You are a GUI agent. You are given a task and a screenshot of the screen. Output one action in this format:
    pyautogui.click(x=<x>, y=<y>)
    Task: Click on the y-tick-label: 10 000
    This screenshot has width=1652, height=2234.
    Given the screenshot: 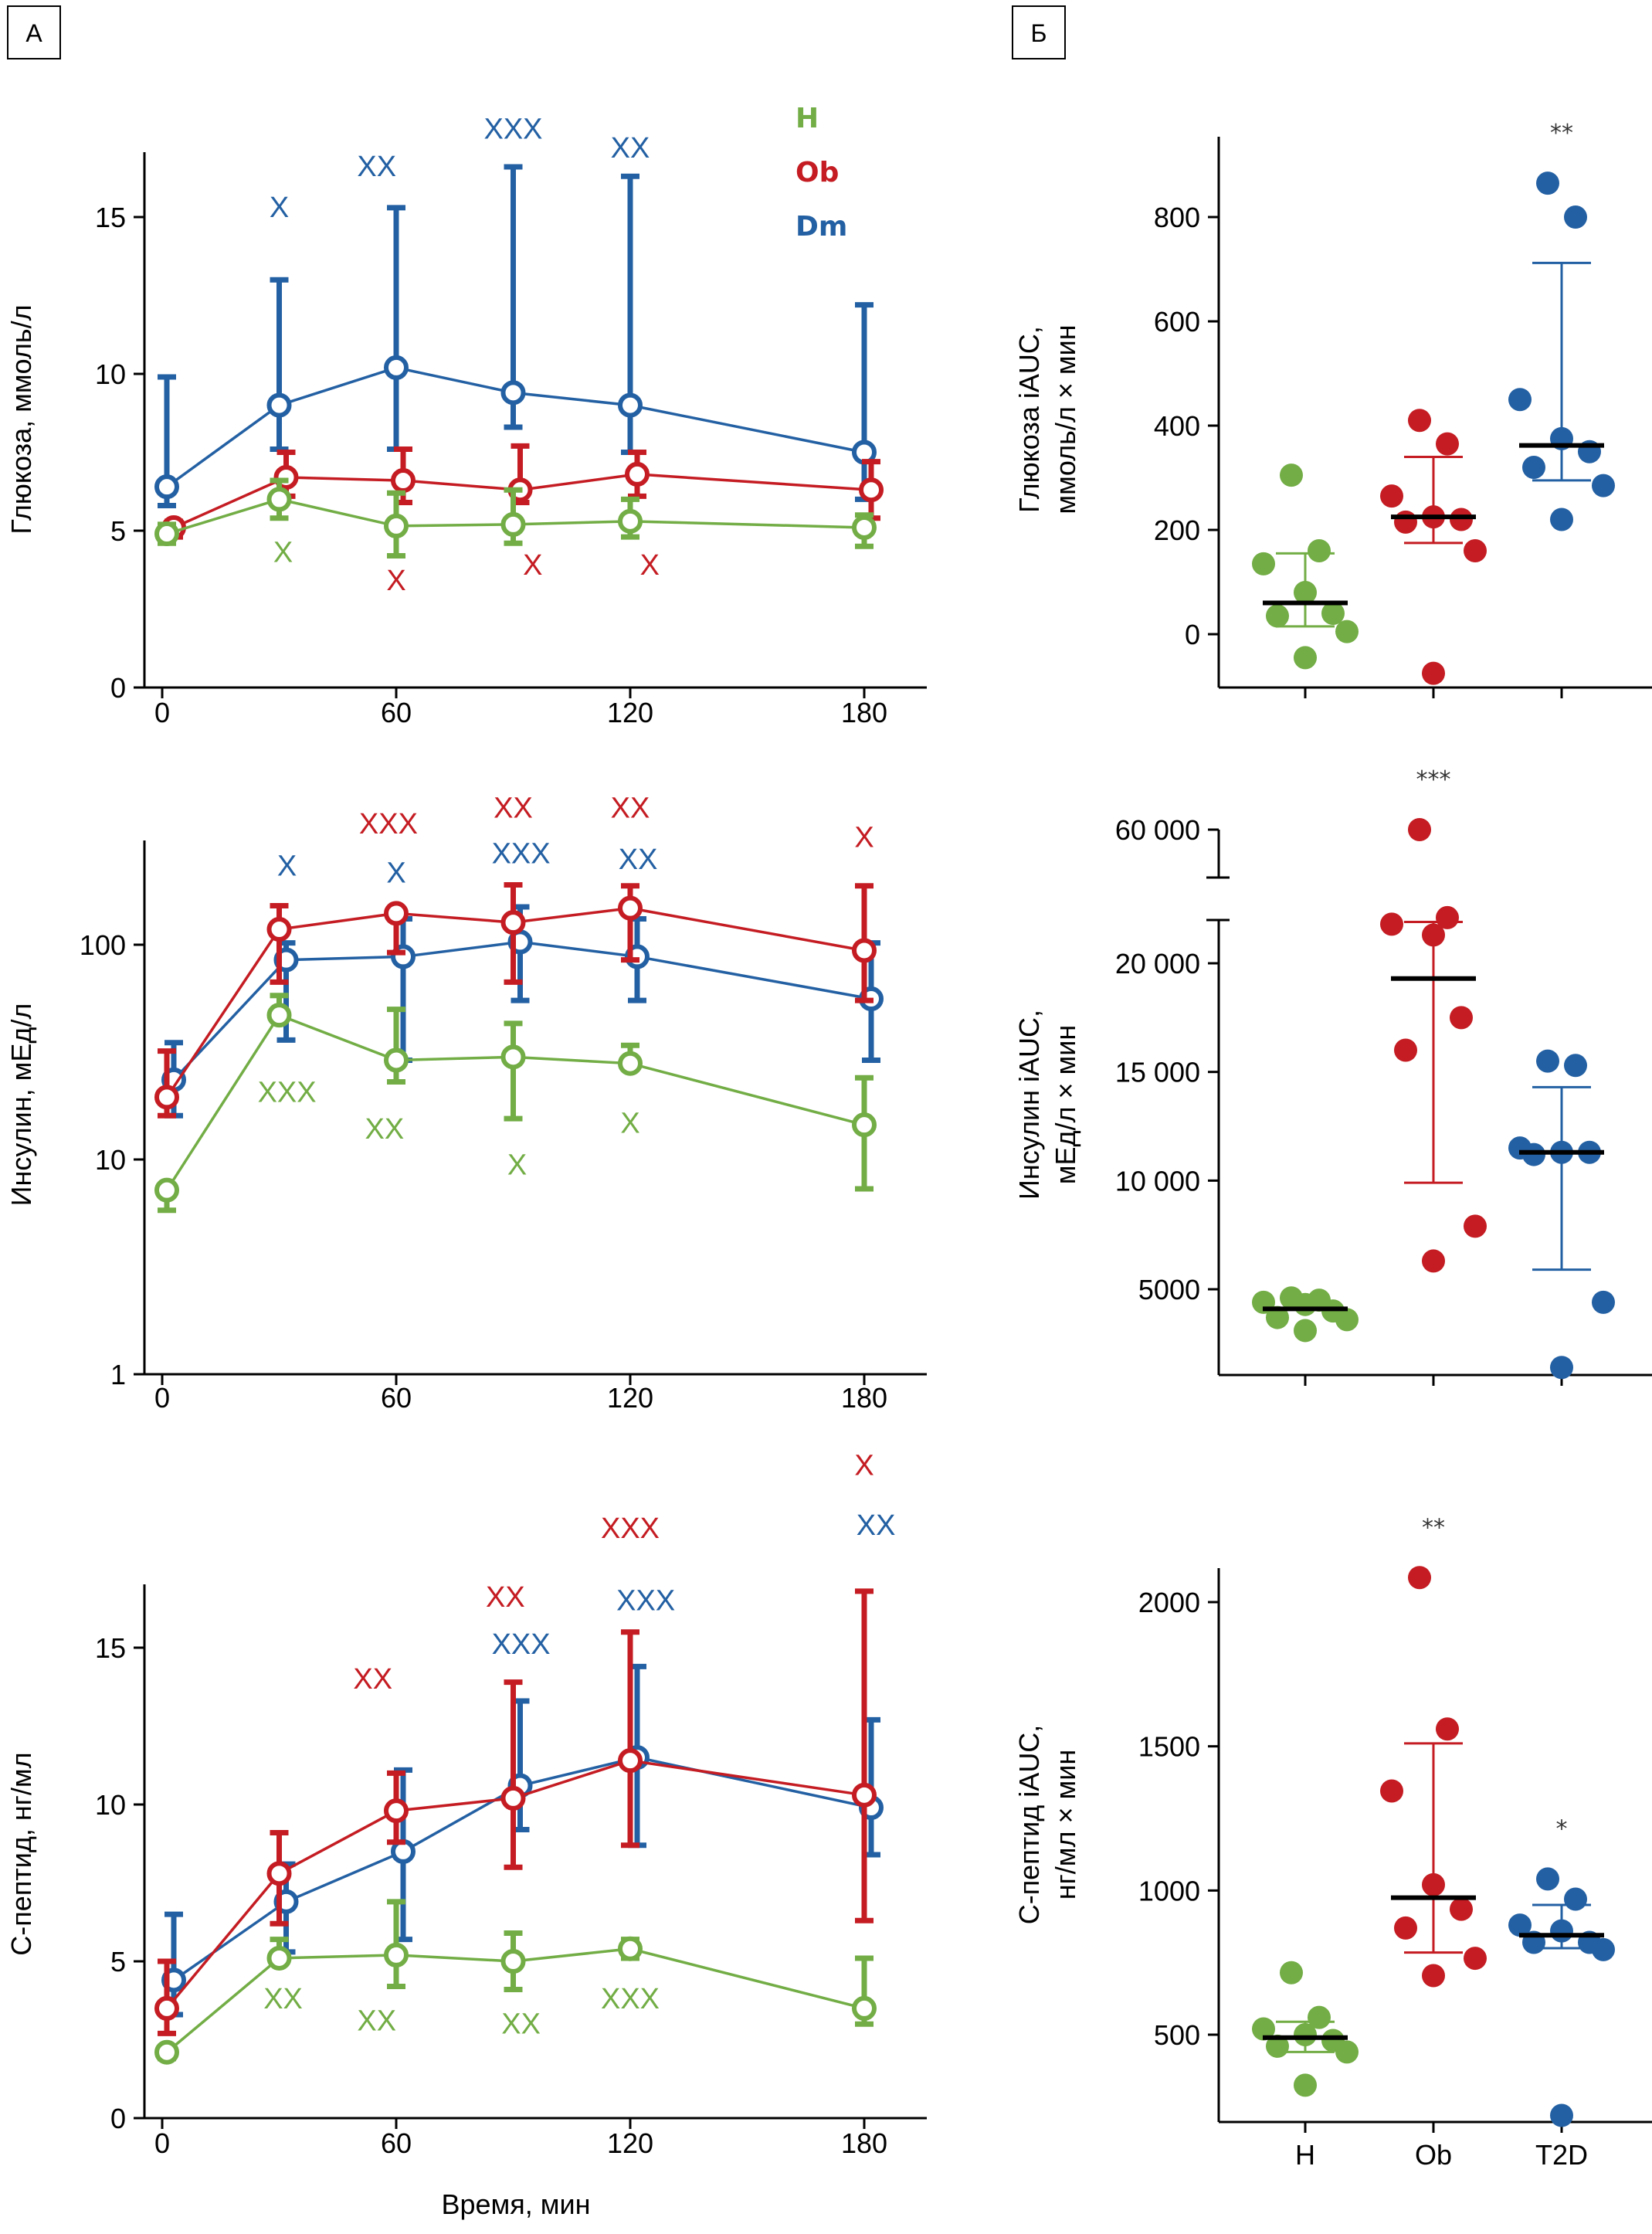 What is the action you would take?
    pyautogui.click(x=1157, y=1181)
    